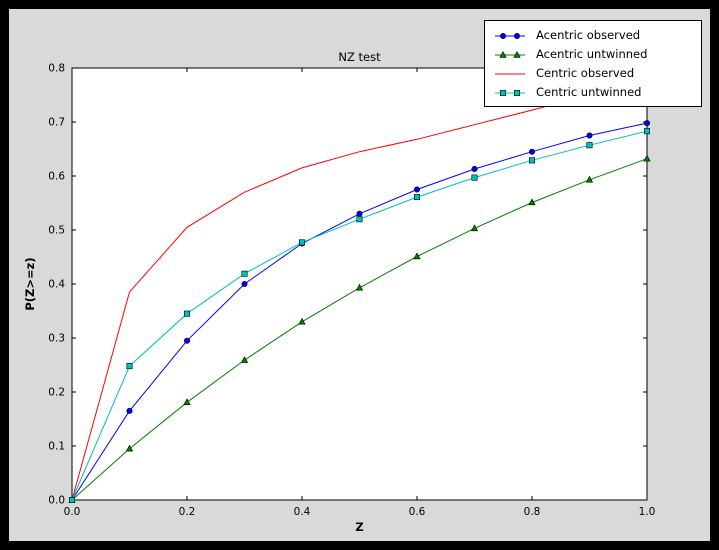 The width and height of the screenshot is (719, 550). Describe the element at coordinates (56, 501) in the screenshot. I see `y-tick-label: 0.0` at that location.